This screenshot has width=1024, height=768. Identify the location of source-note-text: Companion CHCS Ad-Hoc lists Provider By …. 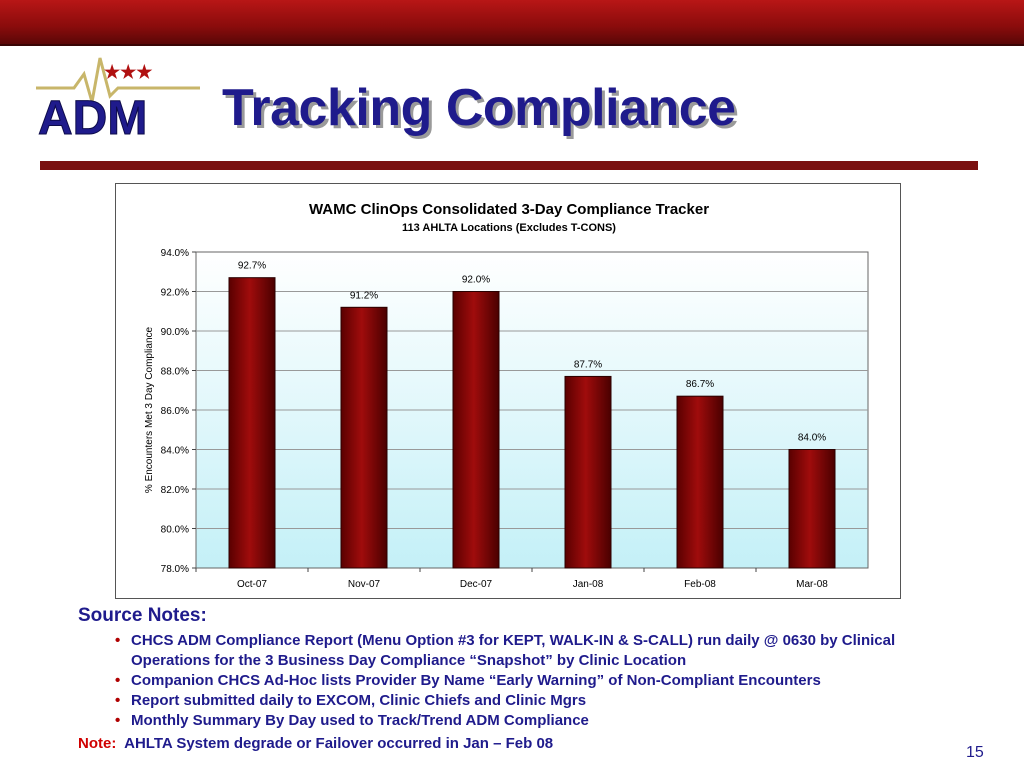
(476, 680).